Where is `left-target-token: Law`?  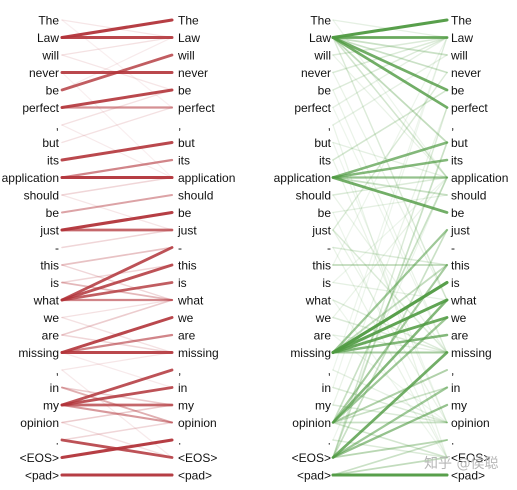 left-target-token: Law is located at coordinates (189, 38).